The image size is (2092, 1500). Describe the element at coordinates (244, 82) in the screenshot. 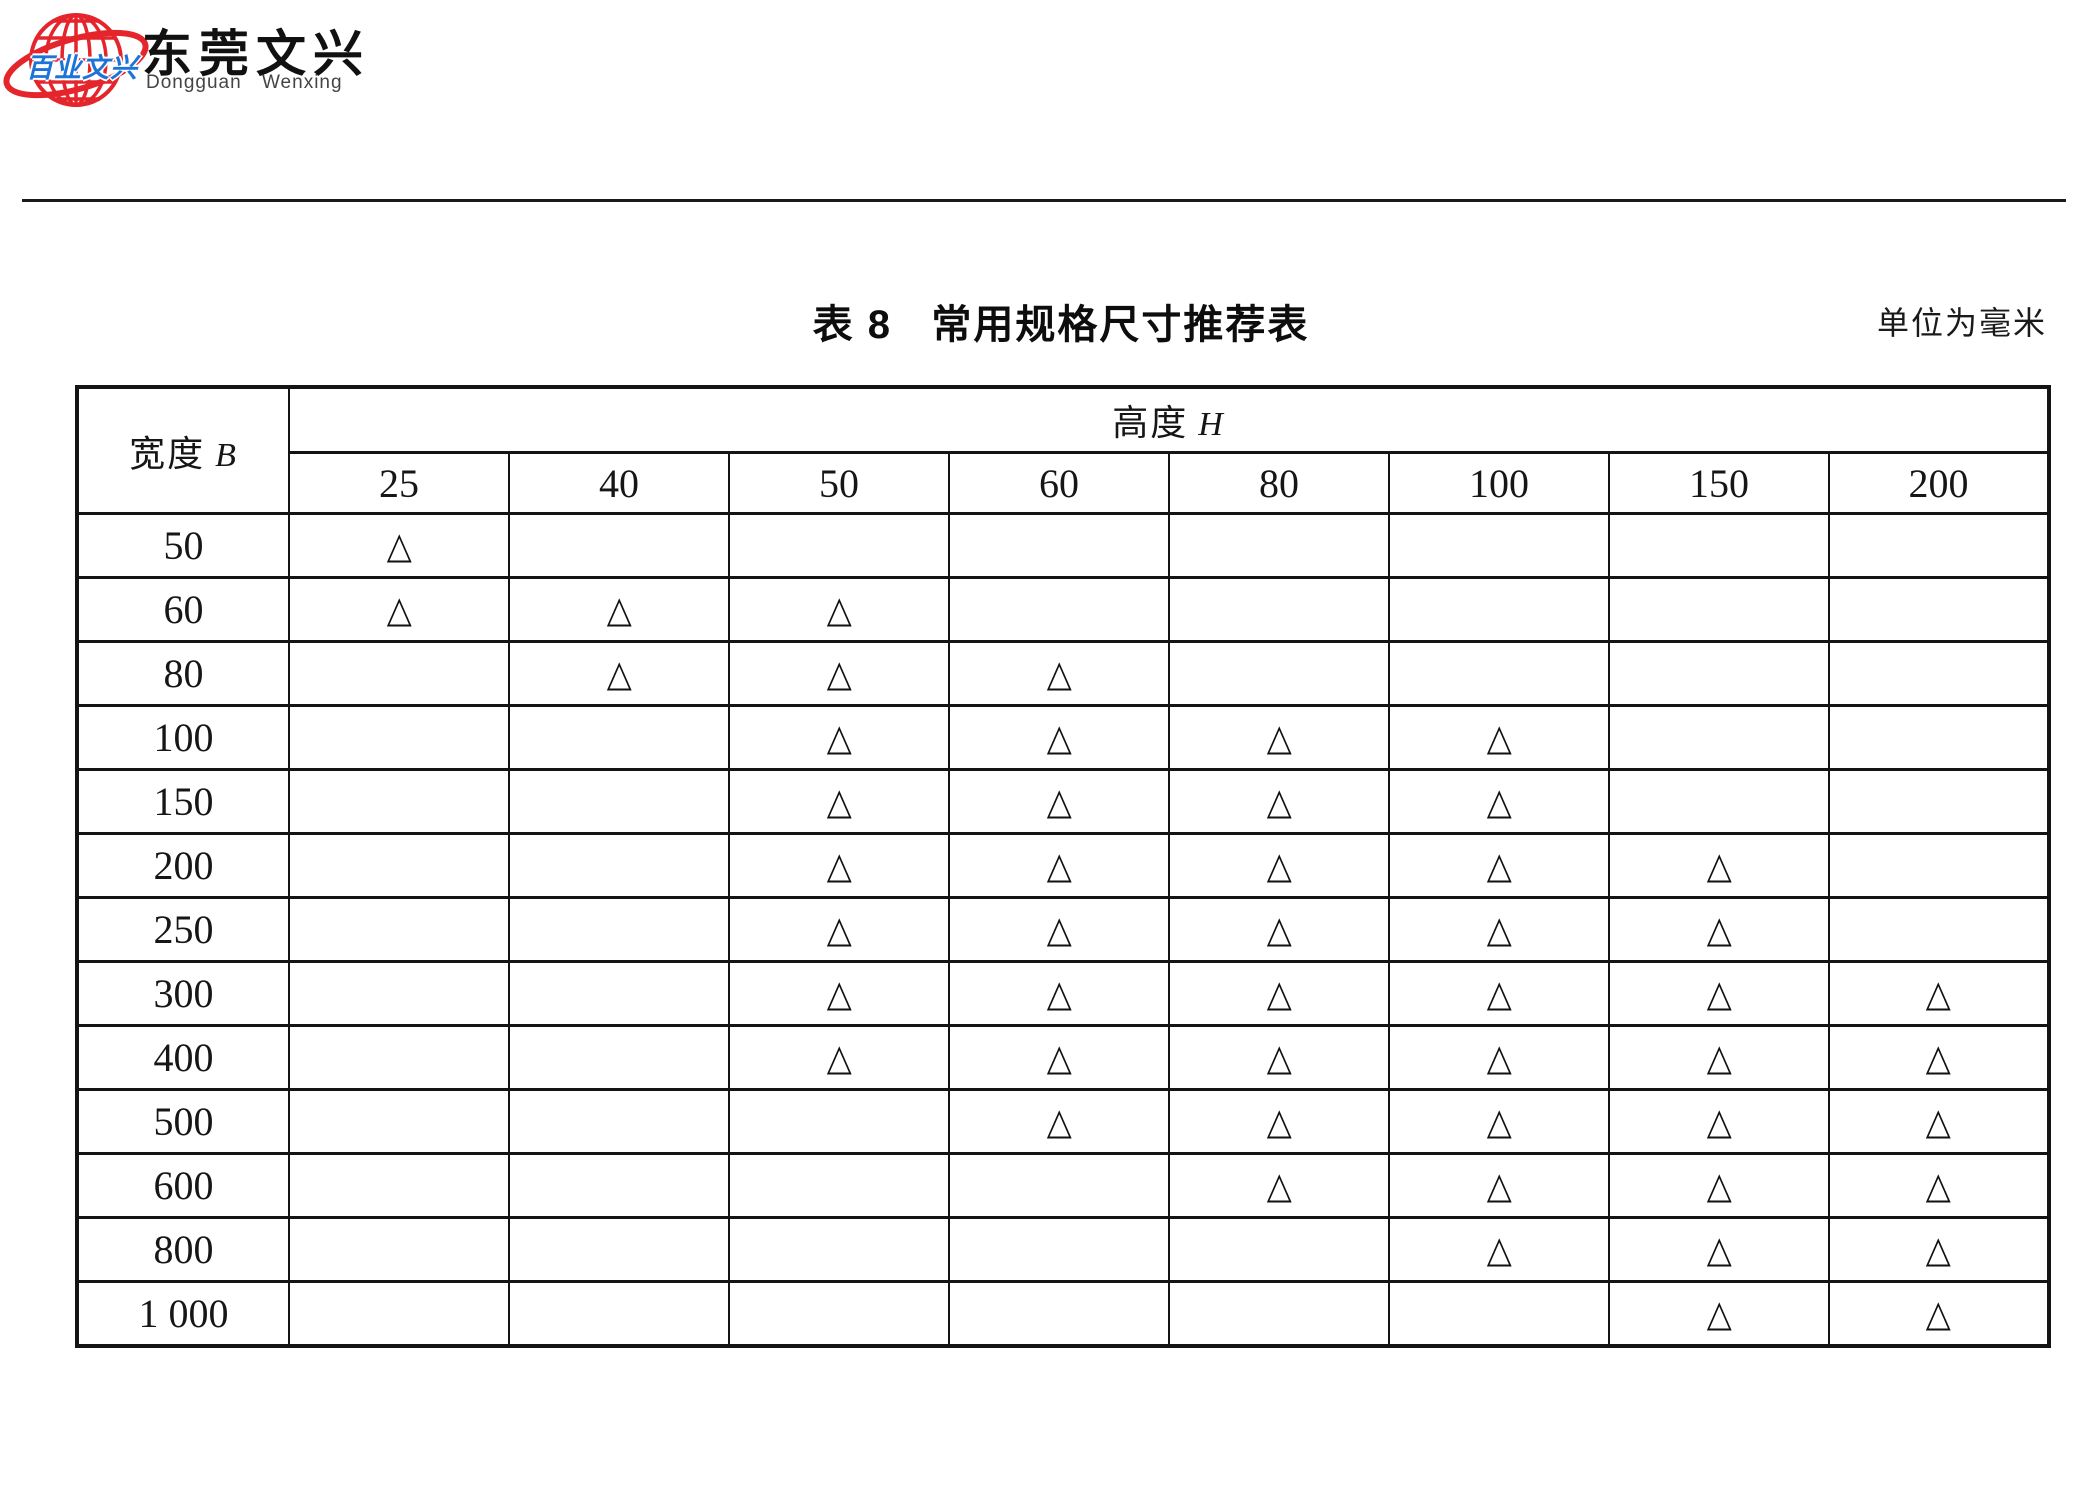

I see `company-name-en: Dongguan Wenxing` at that location.